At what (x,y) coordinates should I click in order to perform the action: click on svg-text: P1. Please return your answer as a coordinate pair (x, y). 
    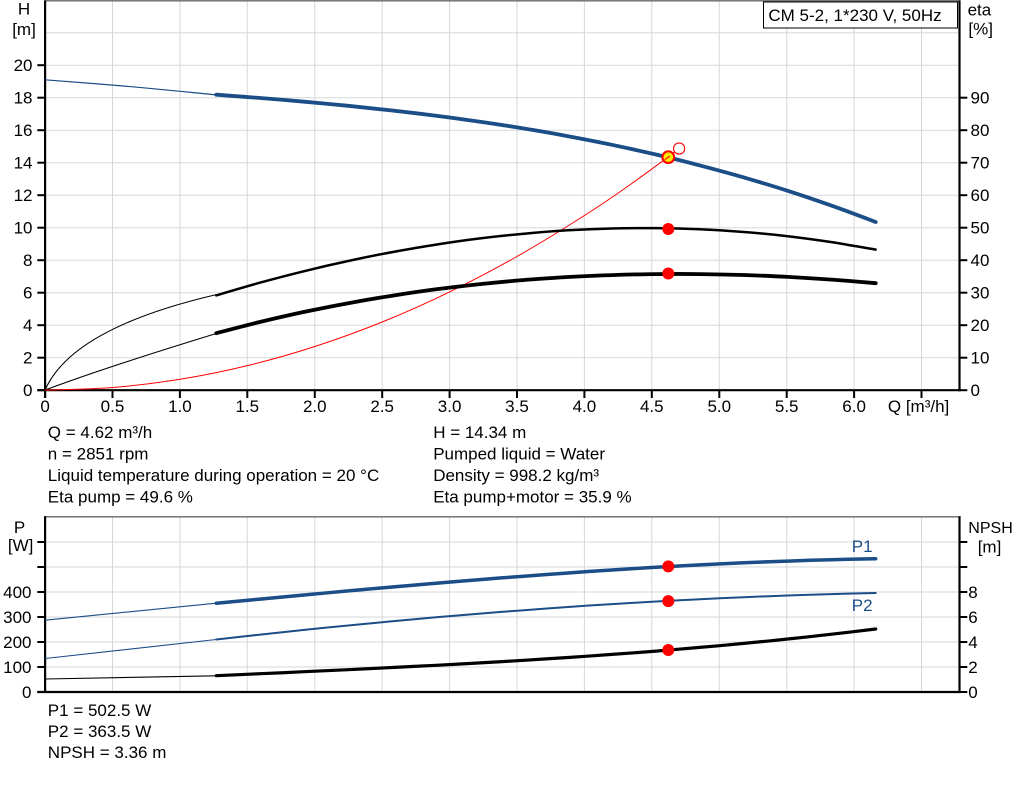
    Looking at the image, I should click on (862, 546).